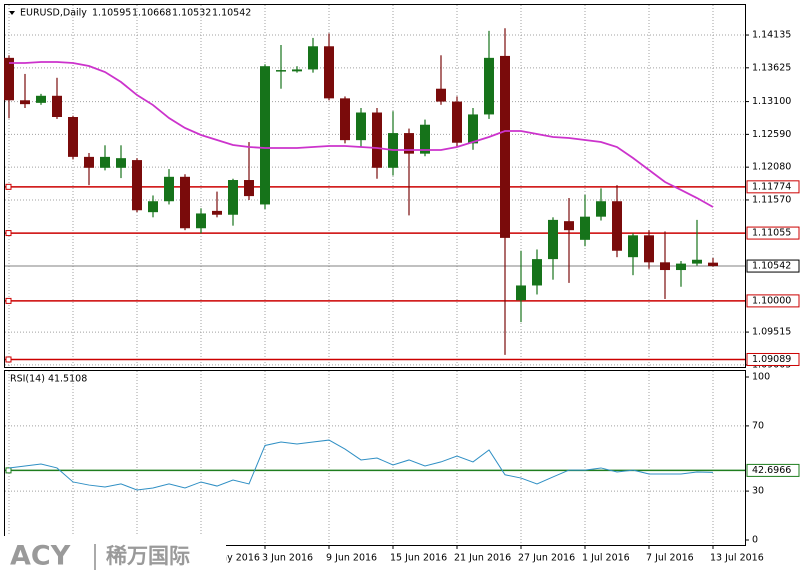 This screenshot has width=802, height=578. I want to click on y-tick-label: 1.11570, so click(771, 199).